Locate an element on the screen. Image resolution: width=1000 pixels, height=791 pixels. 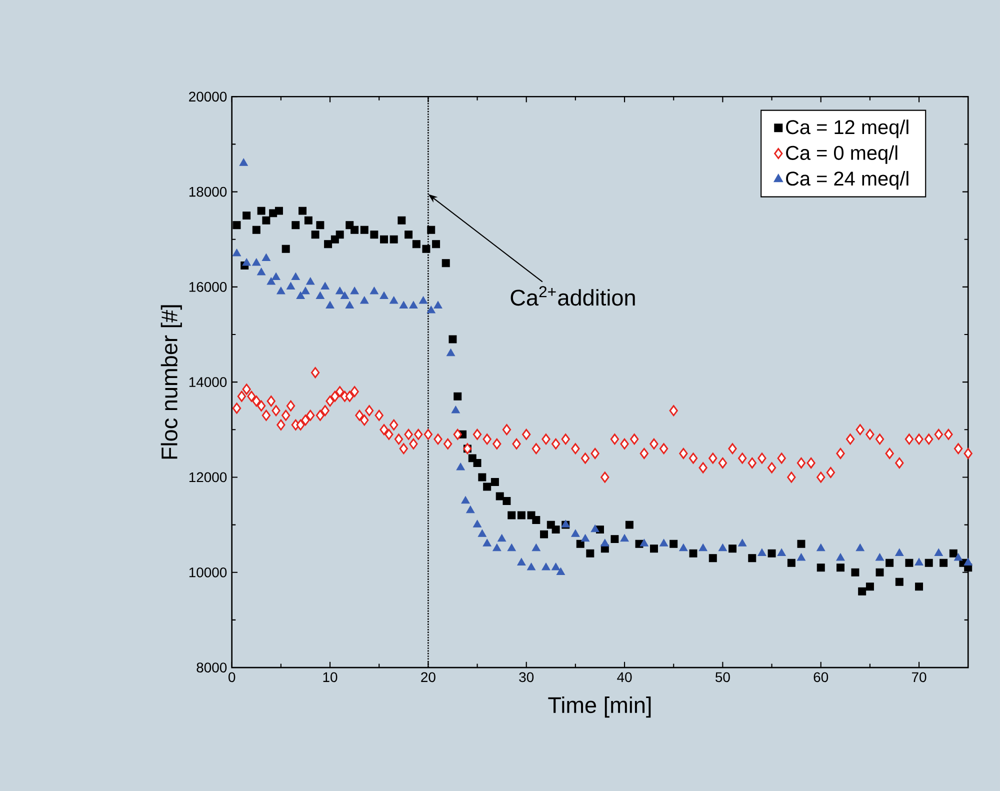
x-tick-label: 60 is located at coordinates (821, 677).